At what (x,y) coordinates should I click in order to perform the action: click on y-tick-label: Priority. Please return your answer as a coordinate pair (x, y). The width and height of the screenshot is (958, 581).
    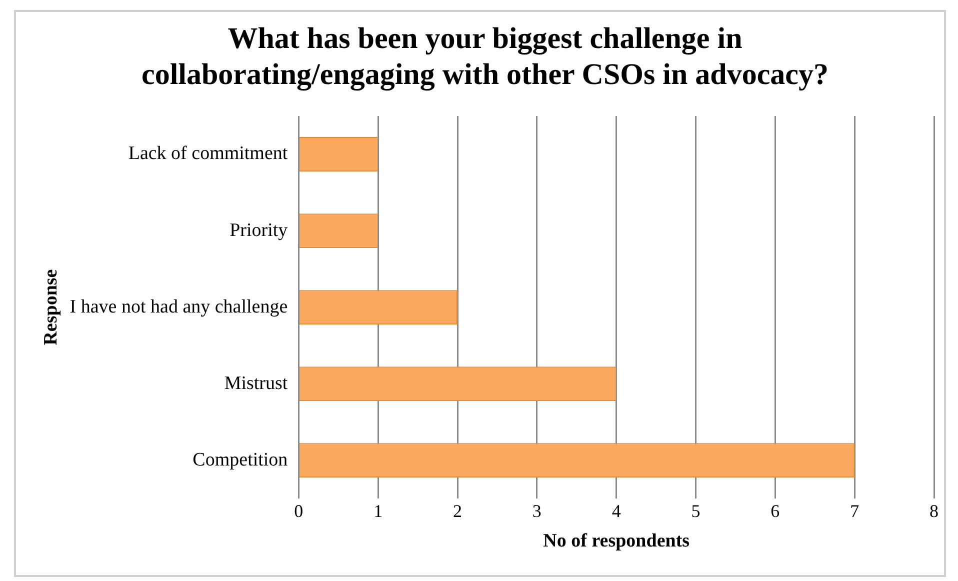
    Looking at the image, I should click on (259, 230).